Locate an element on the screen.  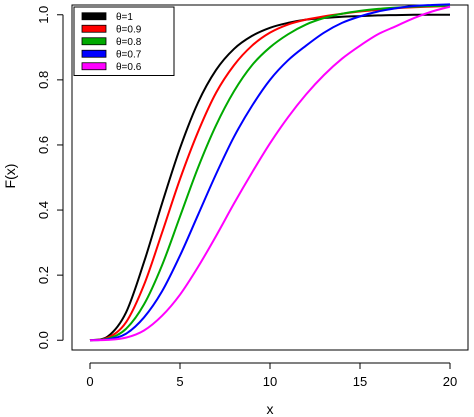
legend-label: θ=0.7 is located at coordinates (129, 54).